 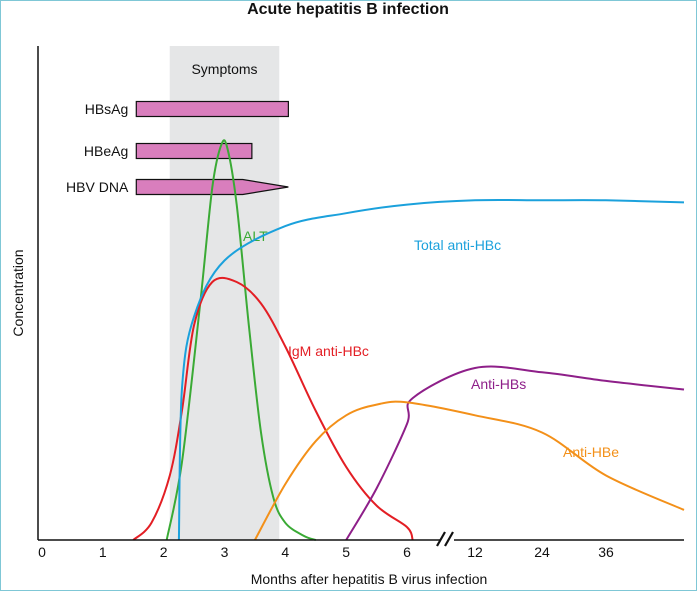 I want to click on series-label-anti-hbs: Anti-HBs, so click(x=498, y=384).